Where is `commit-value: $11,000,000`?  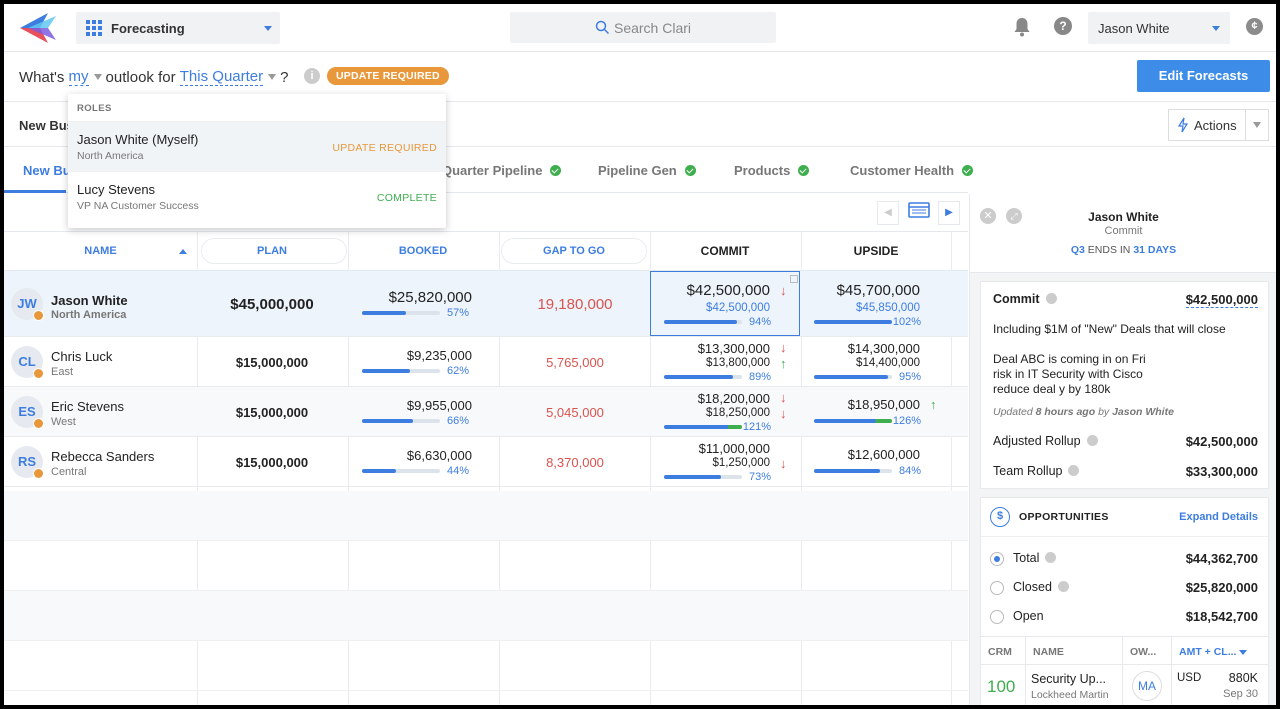
commit-value: $11,000,000 is located at coordinates (734, 448).